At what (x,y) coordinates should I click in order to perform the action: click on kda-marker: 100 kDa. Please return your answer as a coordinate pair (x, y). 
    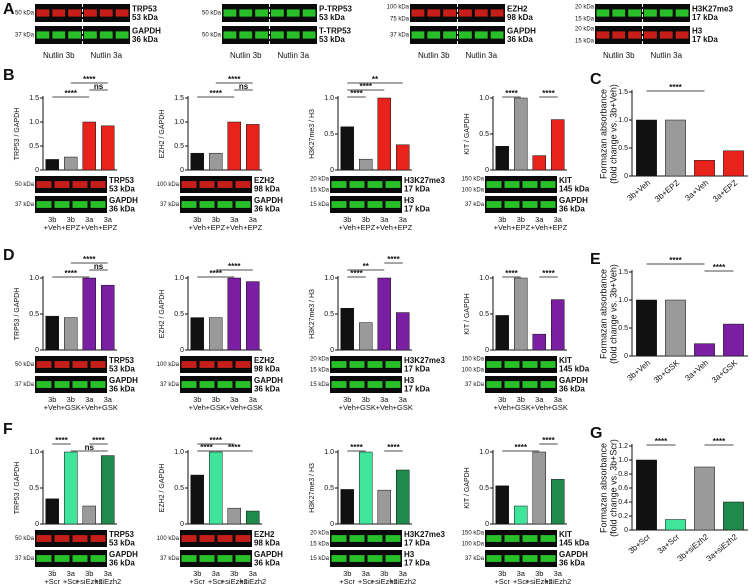
    Looking at the image, I should click on (168, 365).